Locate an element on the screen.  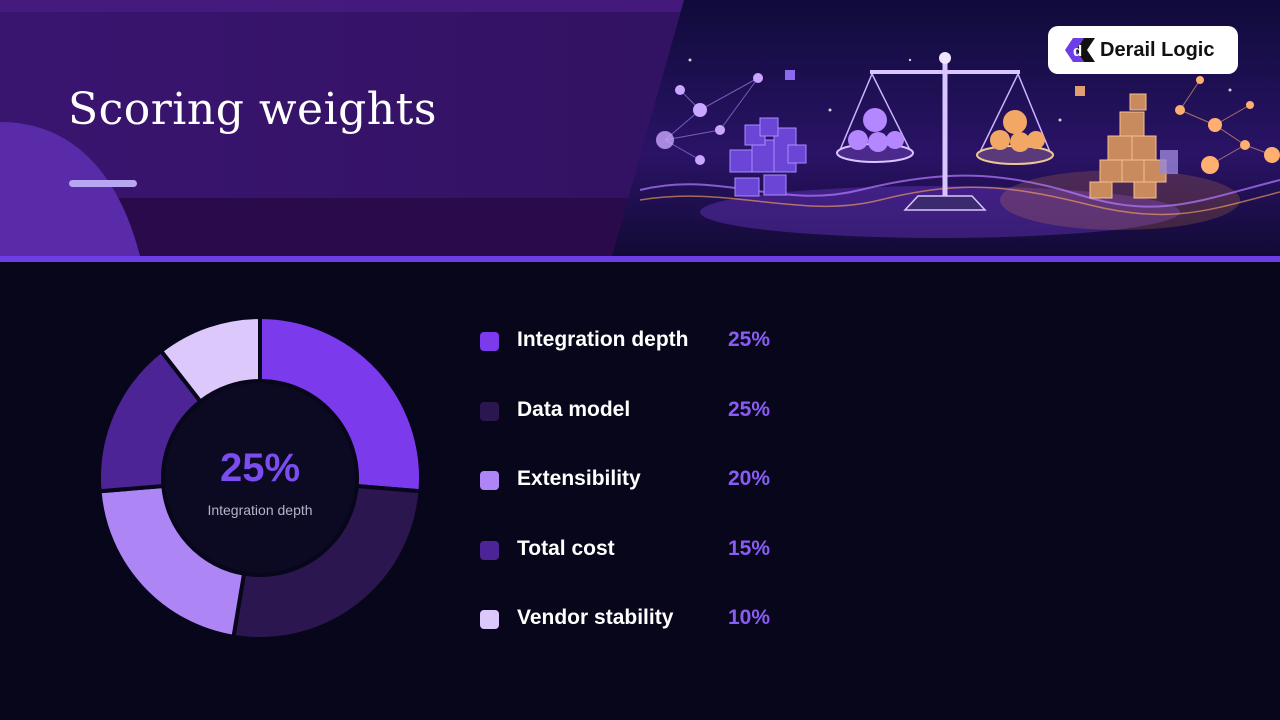
legend-label: Integration depth is located at coordinates (603, 339).